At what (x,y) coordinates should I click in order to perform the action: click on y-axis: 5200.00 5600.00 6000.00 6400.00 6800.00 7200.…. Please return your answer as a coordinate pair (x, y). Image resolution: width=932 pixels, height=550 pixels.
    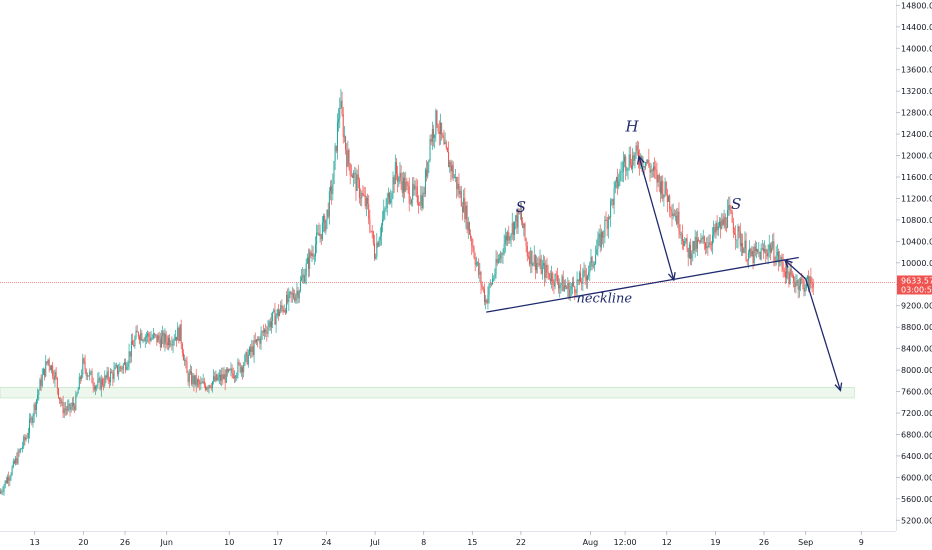
    Looking at the image, I should click on (914, 263).